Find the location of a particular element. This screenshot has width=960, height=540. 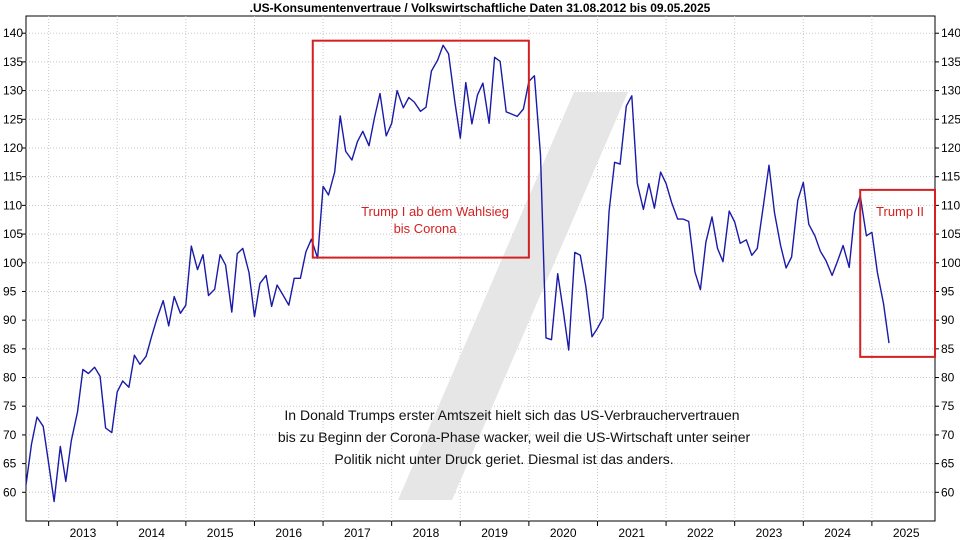

trump1-label-line1: Trump I ab dem Wahlsieg is located at coordinates (435, 211).